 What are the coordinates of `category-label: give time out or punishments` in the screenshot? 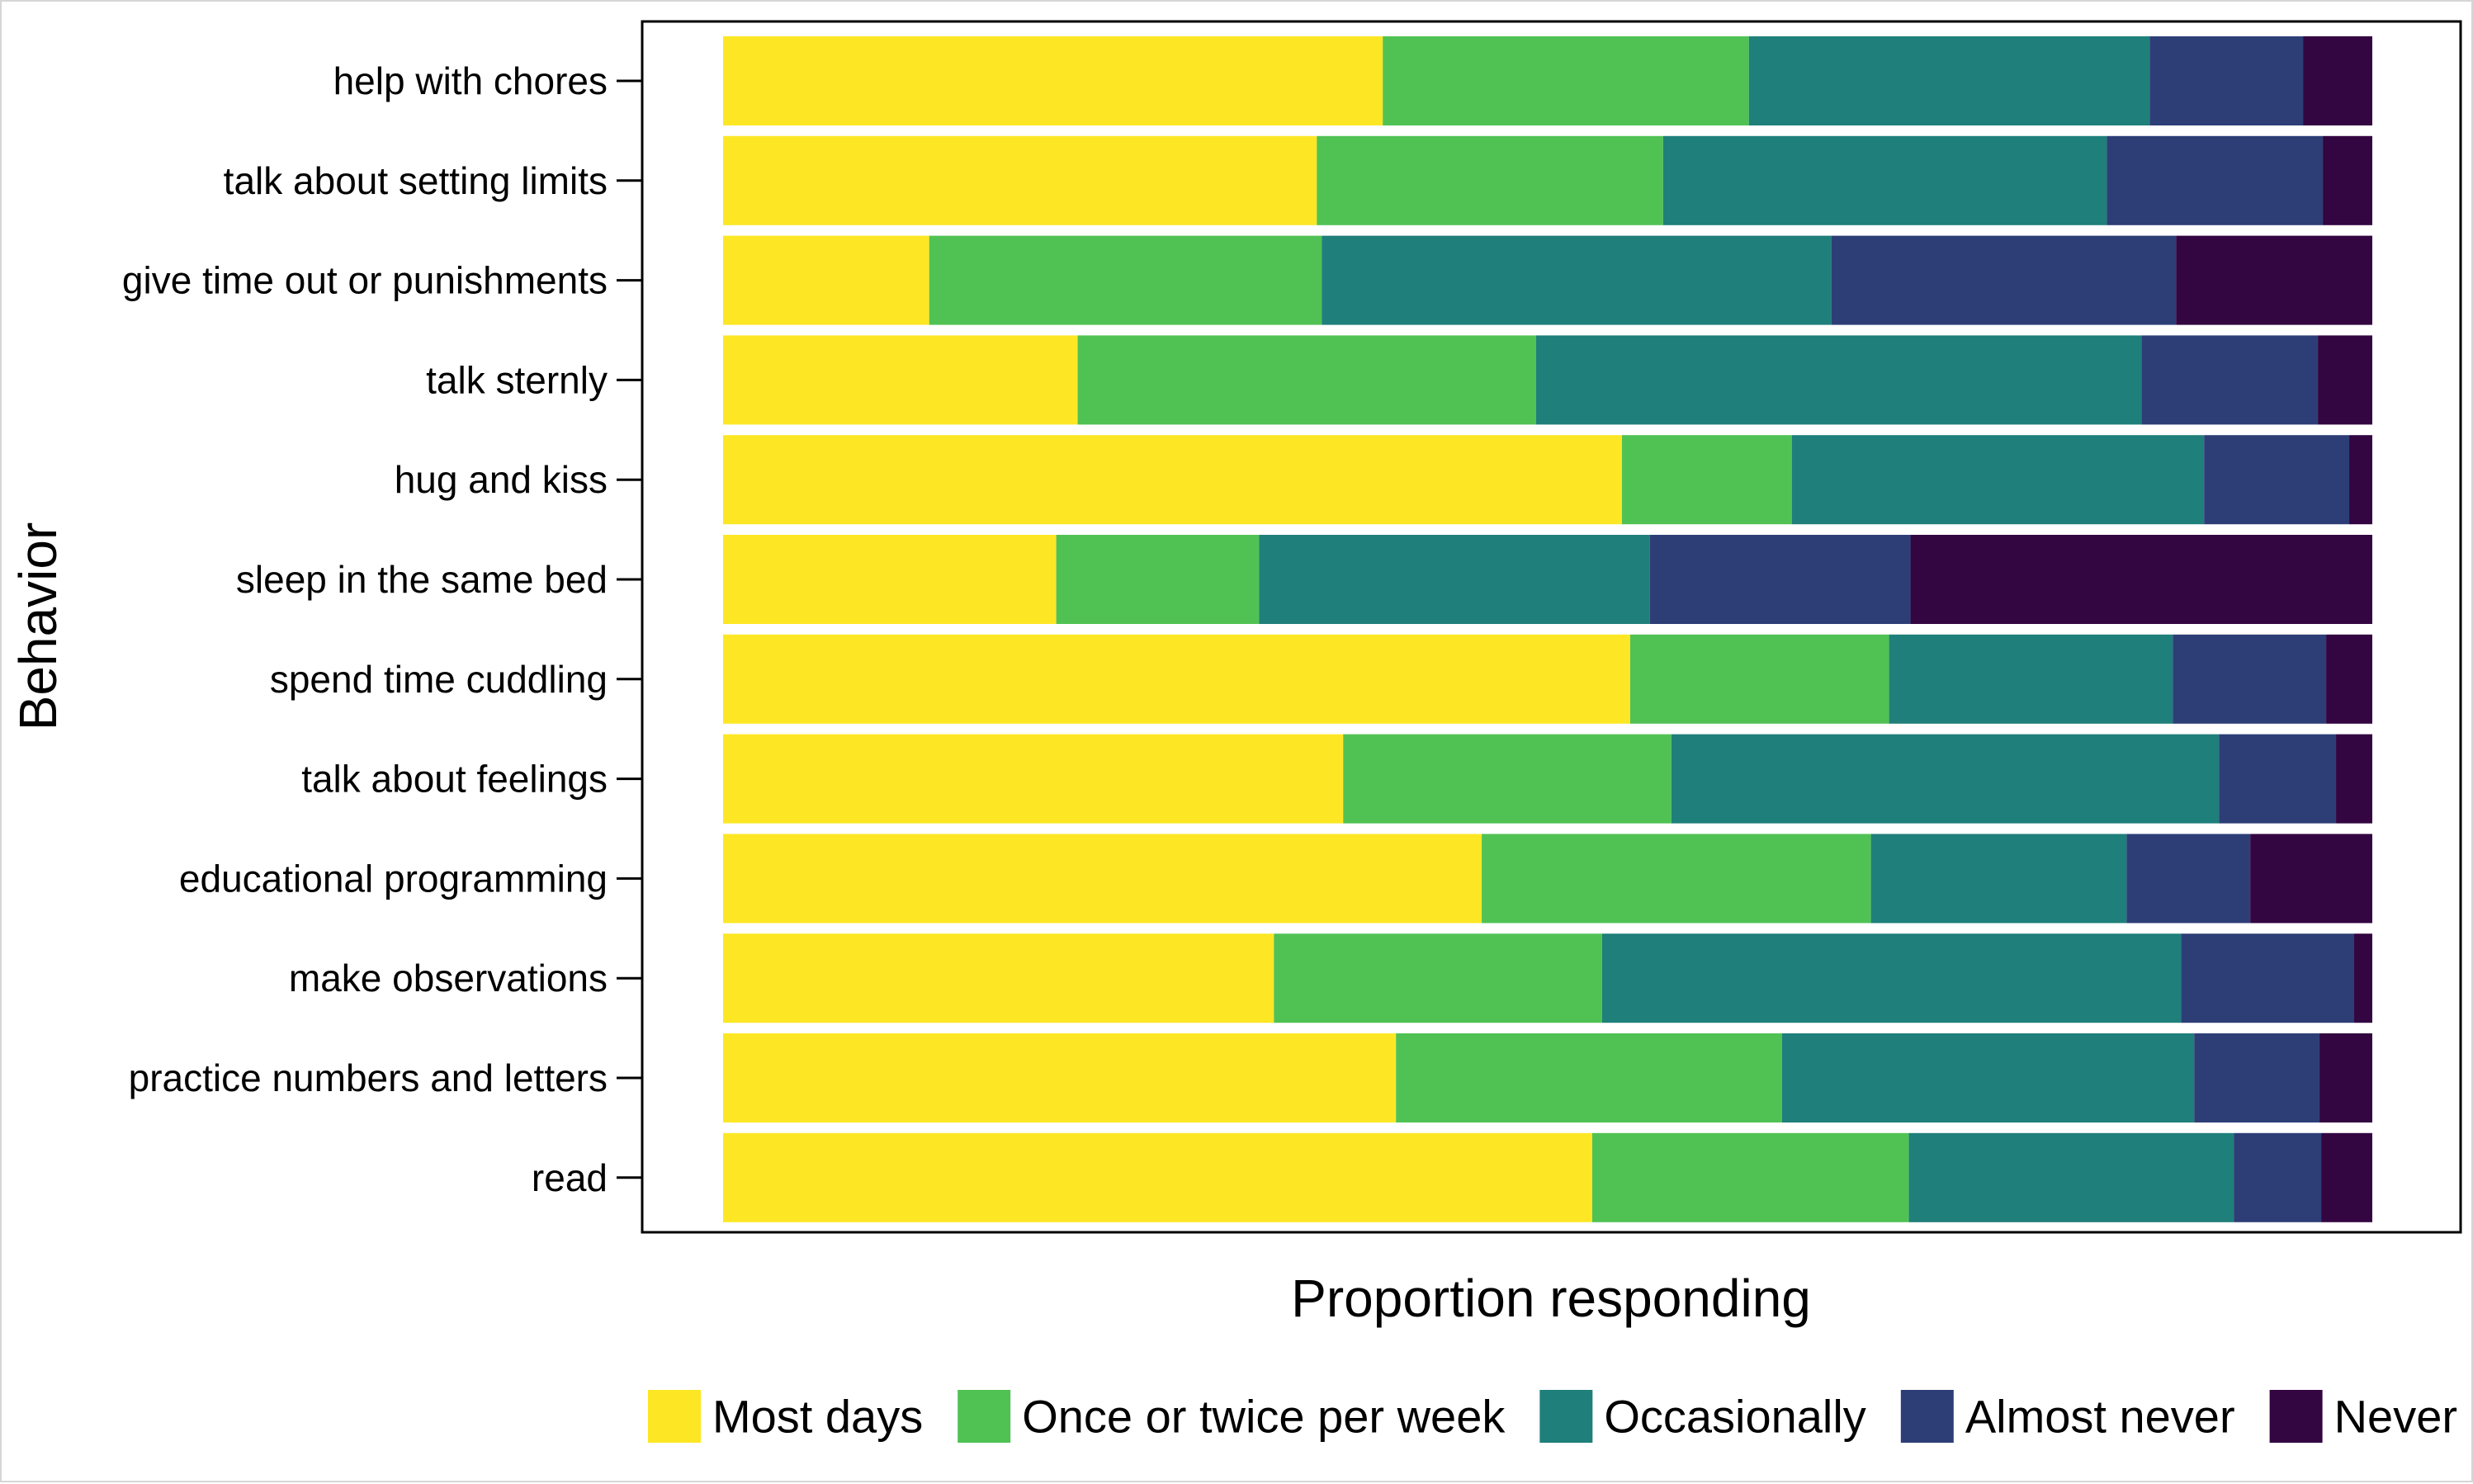 It's located at (365, 280).